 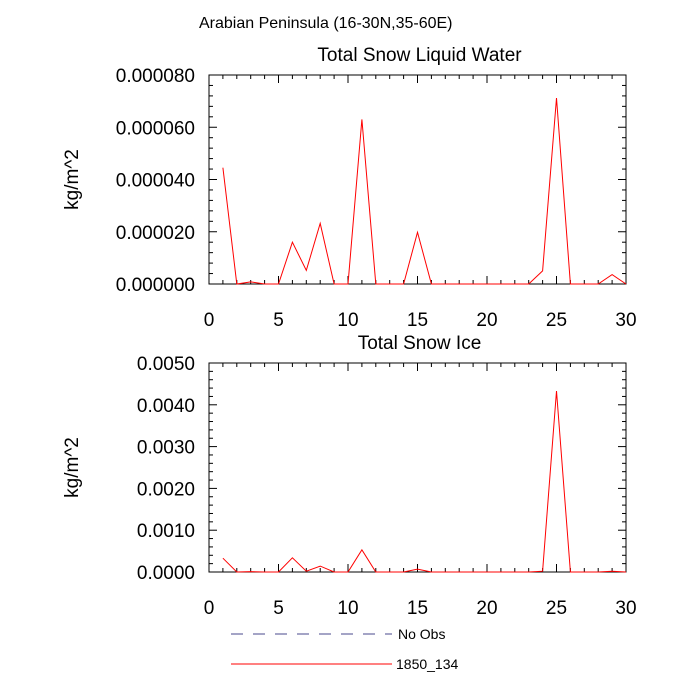 I want to click on legend: No Obs 1850_134, so click(x=345, y=649).